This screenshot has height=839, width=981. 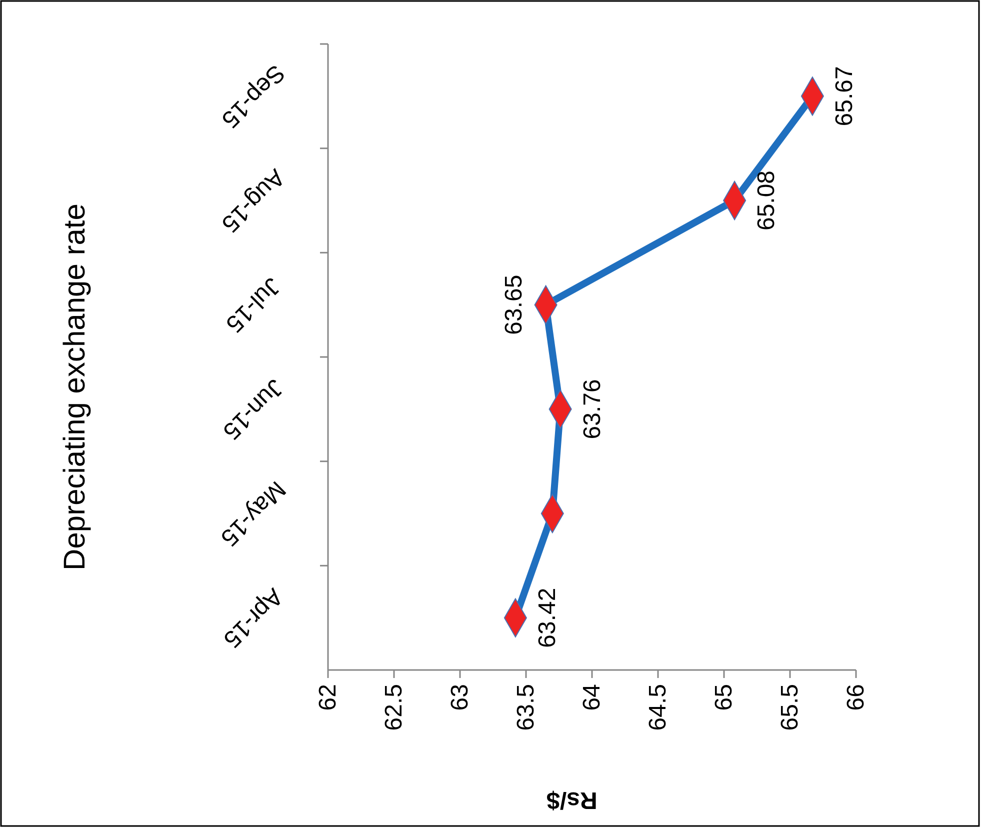 What do you see at coordinates (844, 96) in the screenshot?
I see `data-label: 65.67` at bounding box center [844, 96].